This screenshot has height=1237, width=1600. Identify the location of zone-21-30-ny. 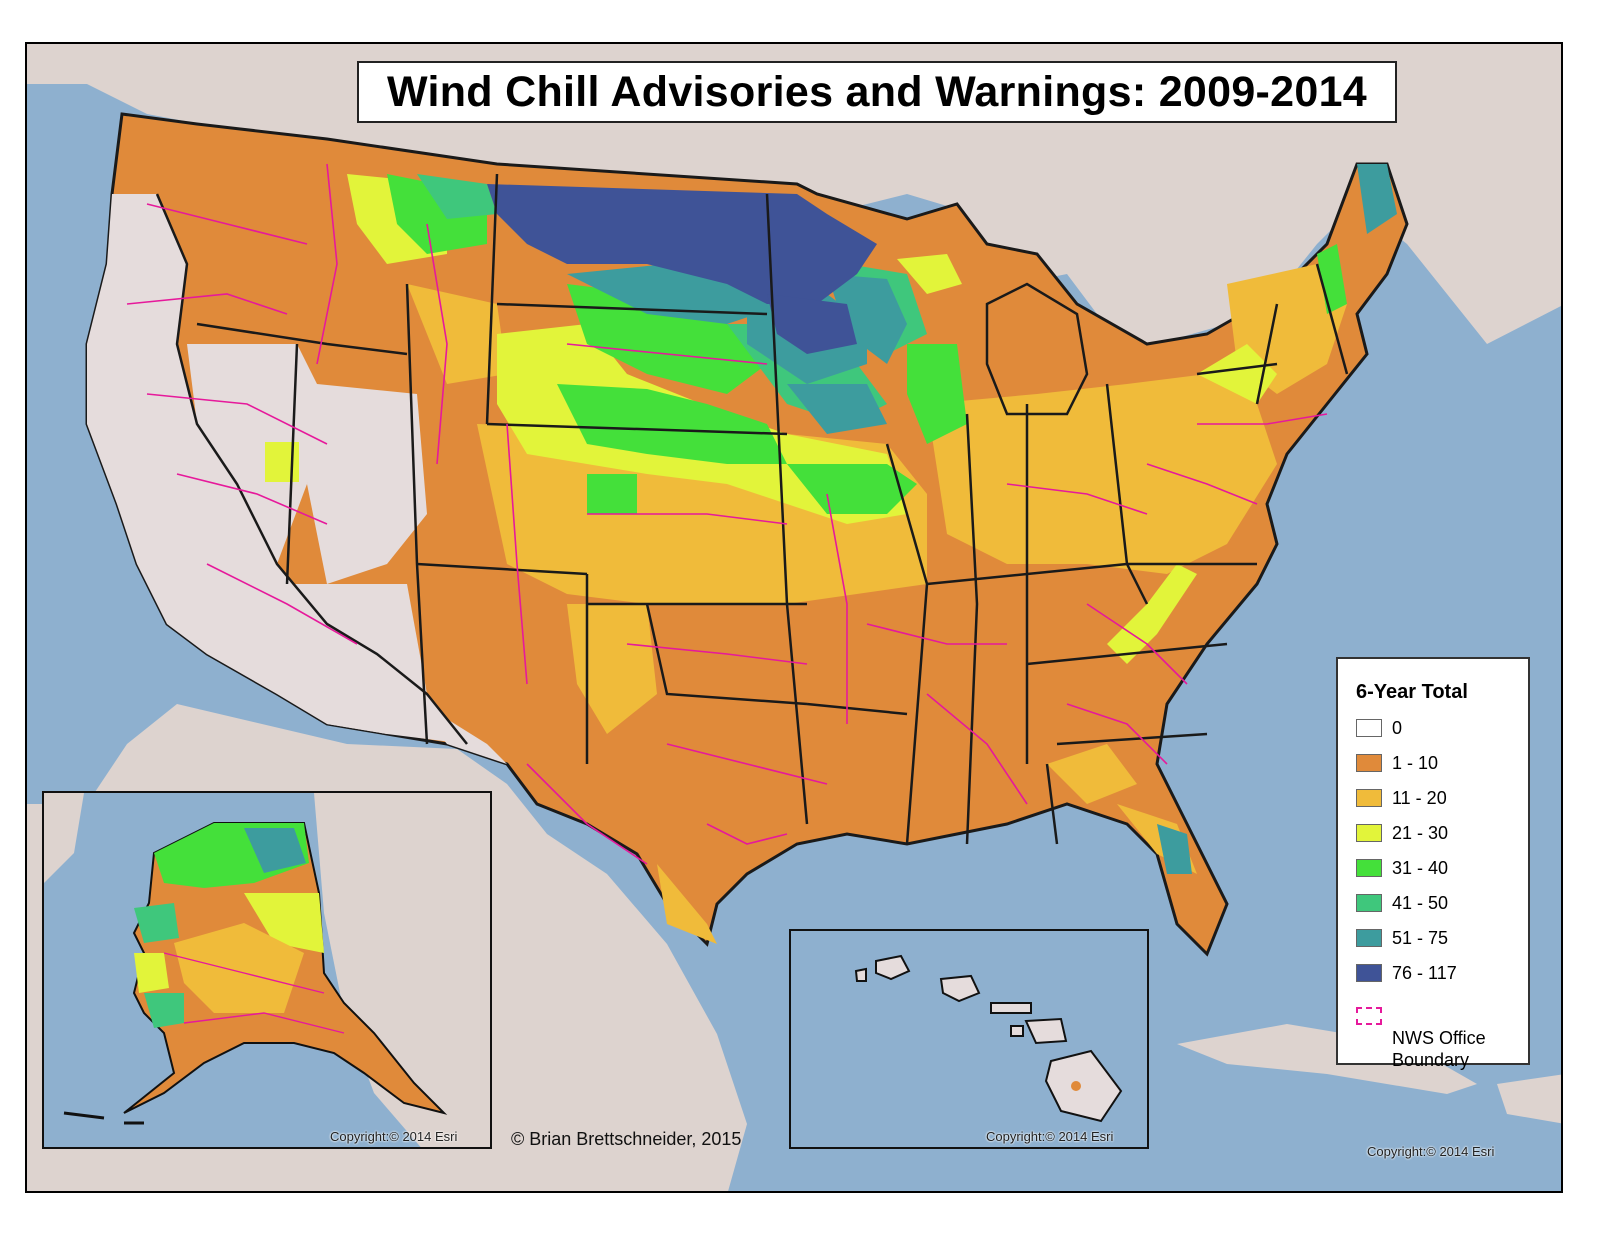
(1237, 374).